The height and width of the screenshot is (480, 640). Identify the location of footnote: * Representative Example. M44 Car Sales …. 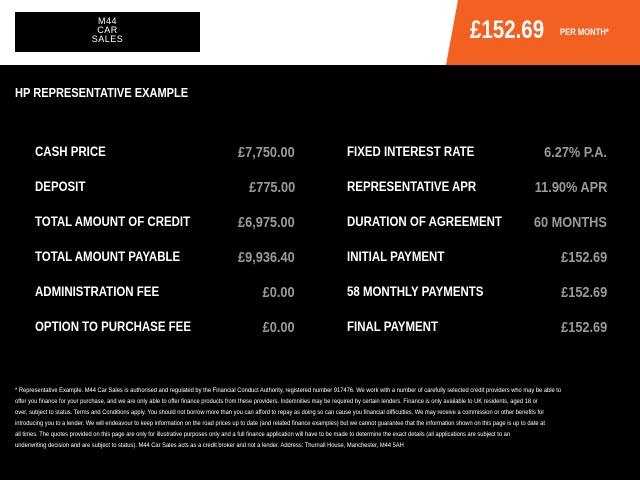
(315, 418).